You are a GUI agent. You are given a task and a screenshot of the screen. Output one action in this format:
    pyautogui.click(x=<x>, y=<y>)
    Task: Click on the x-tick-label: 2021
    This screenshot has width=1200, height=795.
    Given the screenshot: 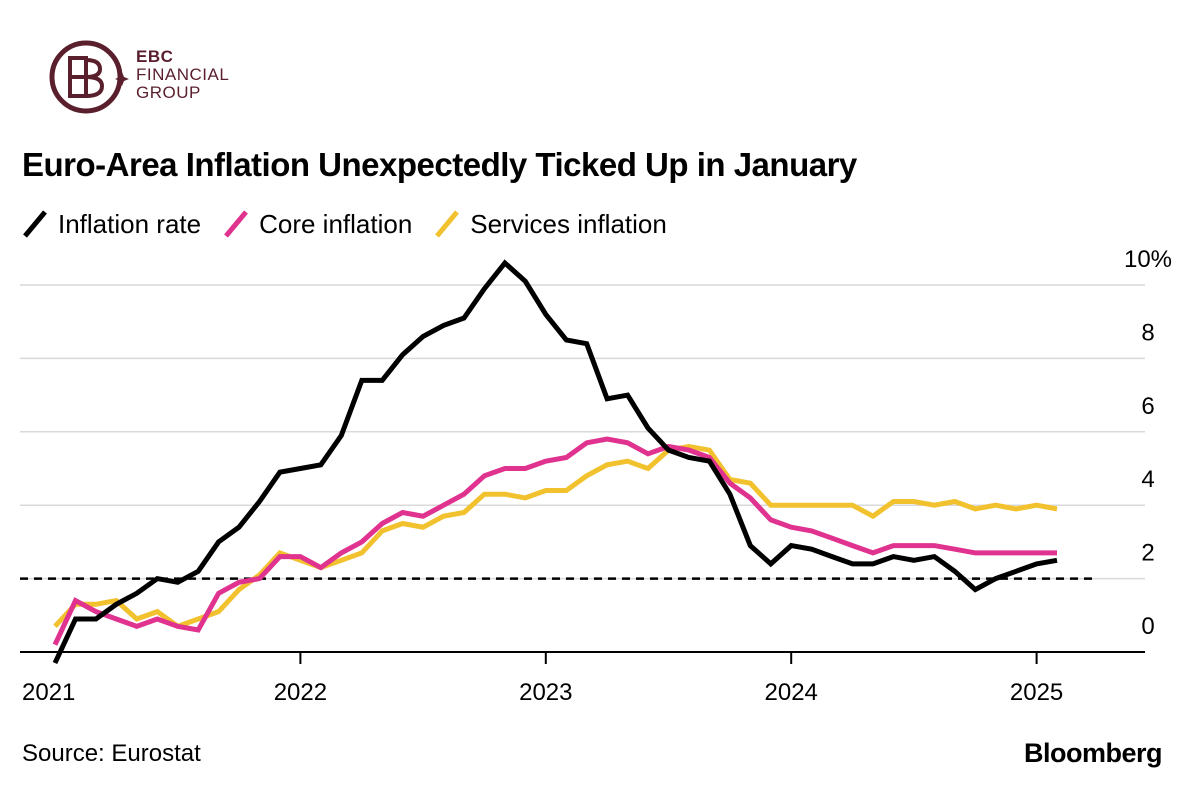 What is the action you would take?
    pyautogui.click(x=48, y=692)
    